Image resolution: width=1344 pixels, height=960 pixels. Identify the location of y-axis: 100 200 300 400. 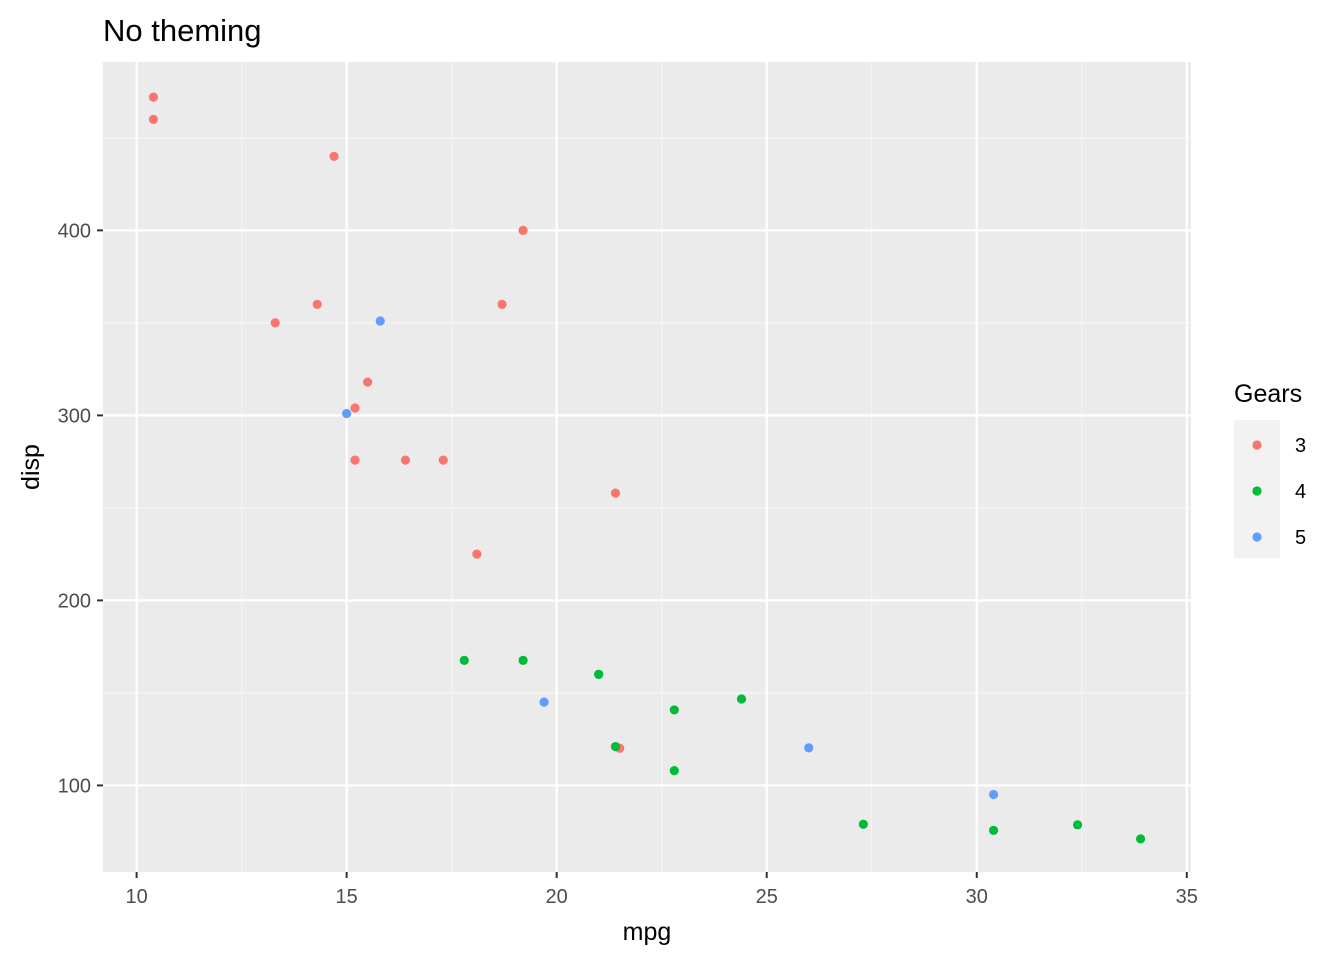
(80, 508).